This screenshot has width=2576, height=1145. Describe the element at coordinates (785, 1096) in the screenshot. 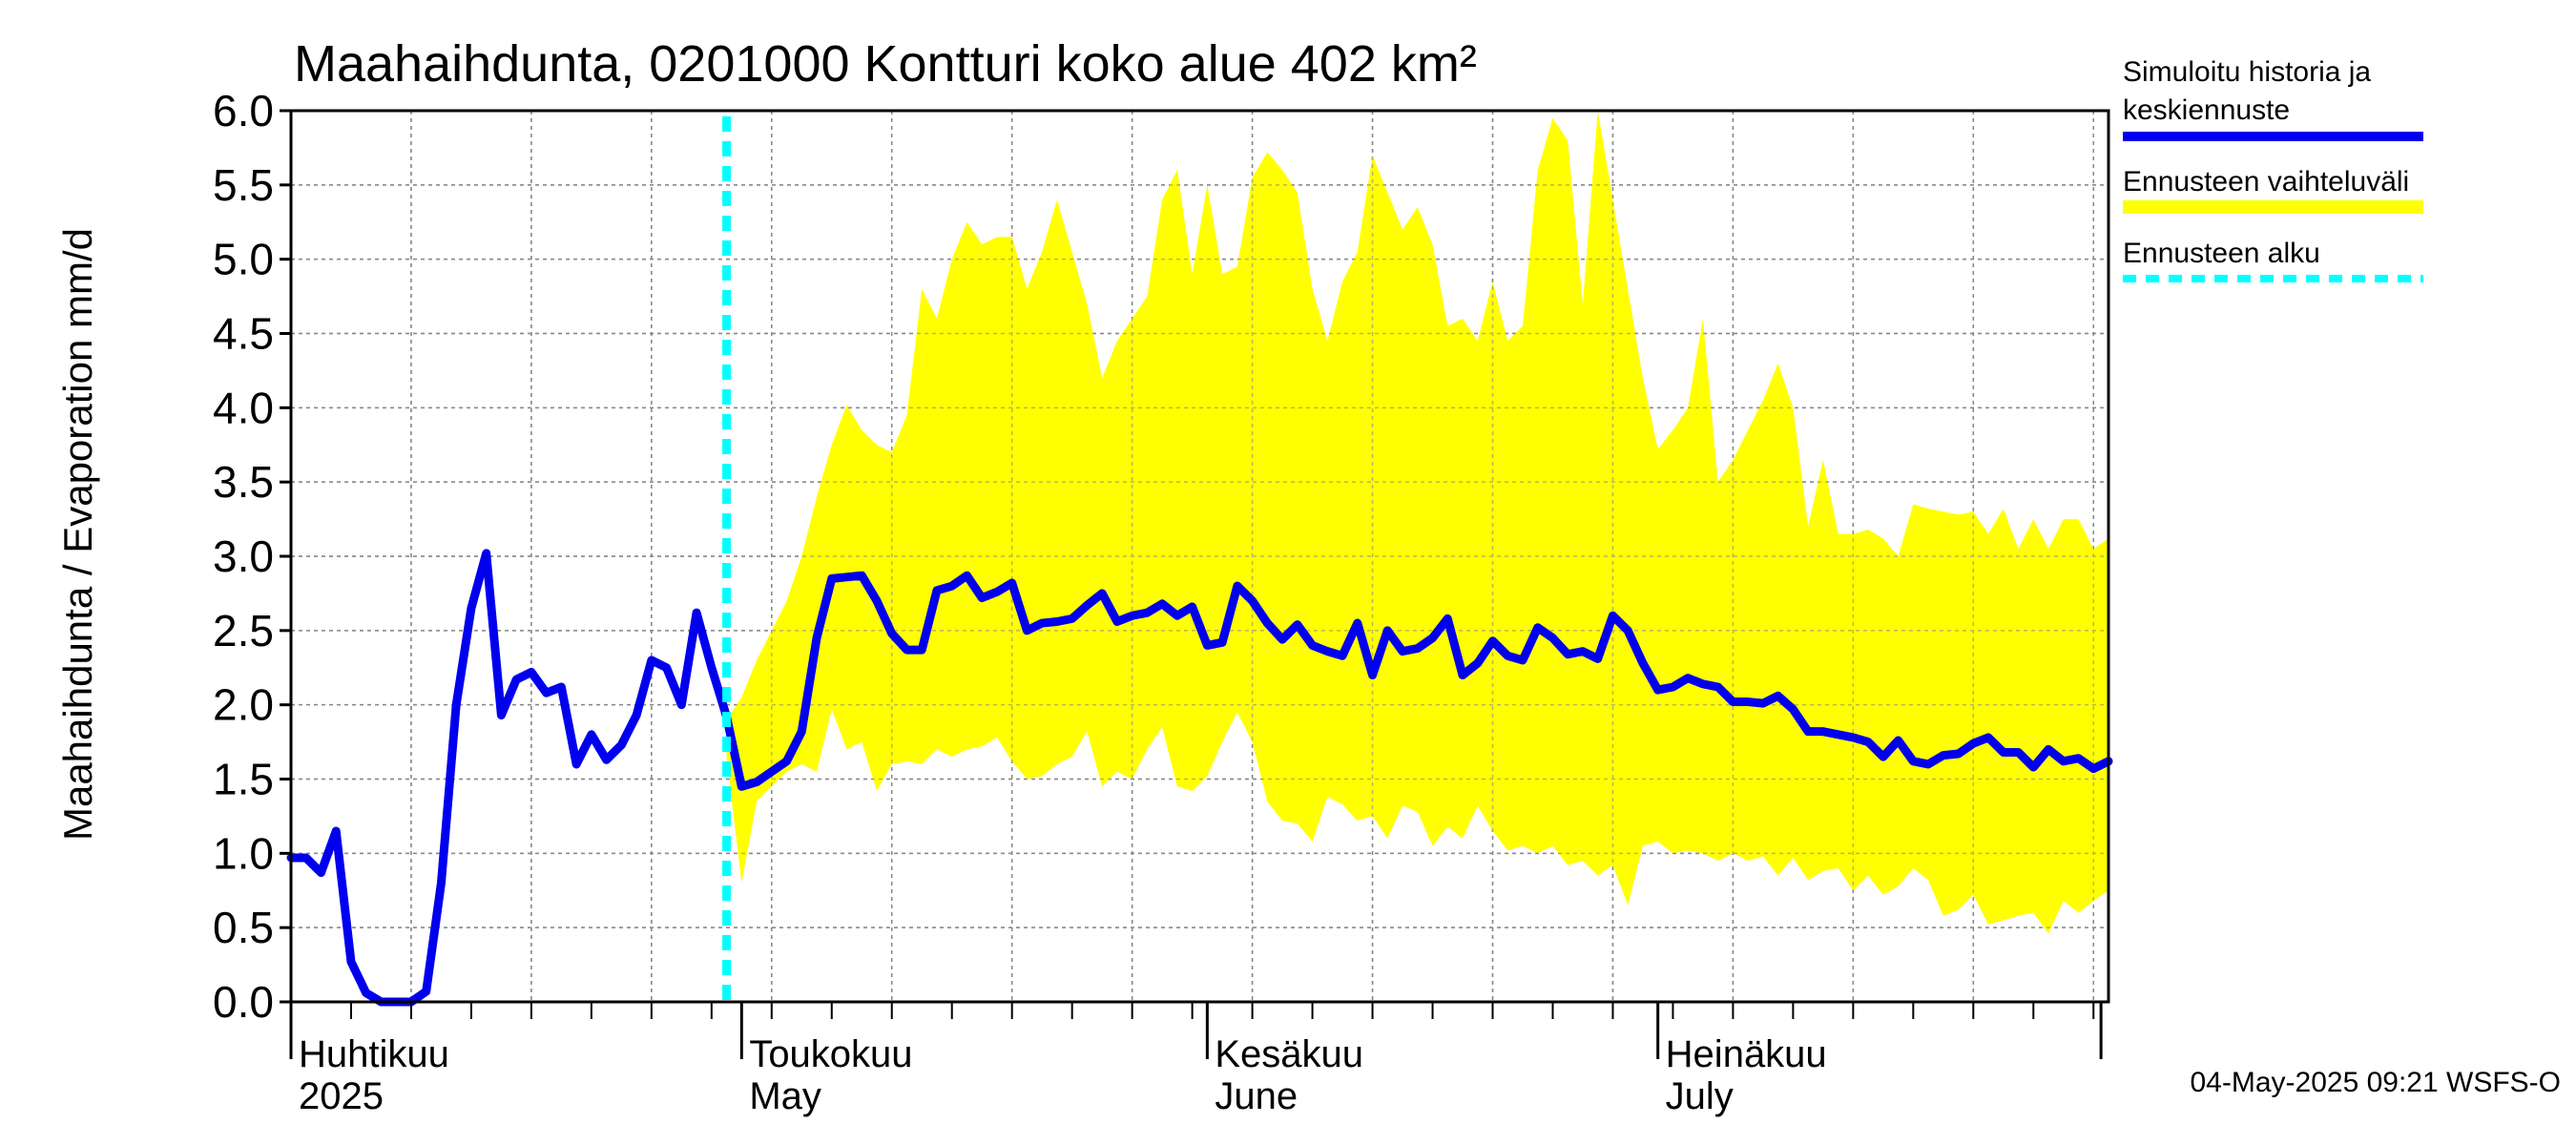

I see `x-month-label-en: May` at that location.